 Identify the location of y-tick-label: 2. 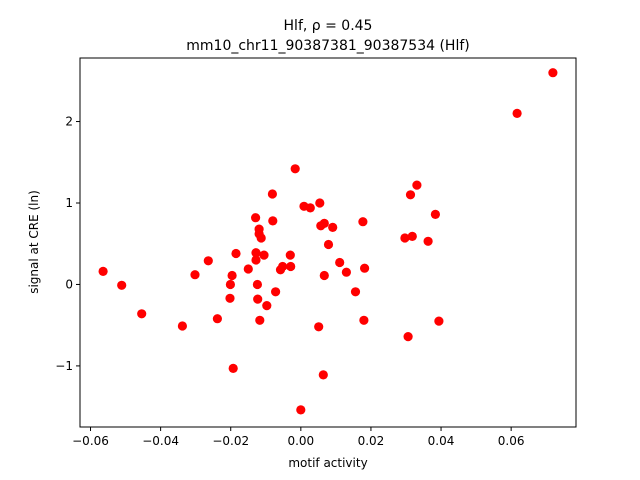
(69, 122).